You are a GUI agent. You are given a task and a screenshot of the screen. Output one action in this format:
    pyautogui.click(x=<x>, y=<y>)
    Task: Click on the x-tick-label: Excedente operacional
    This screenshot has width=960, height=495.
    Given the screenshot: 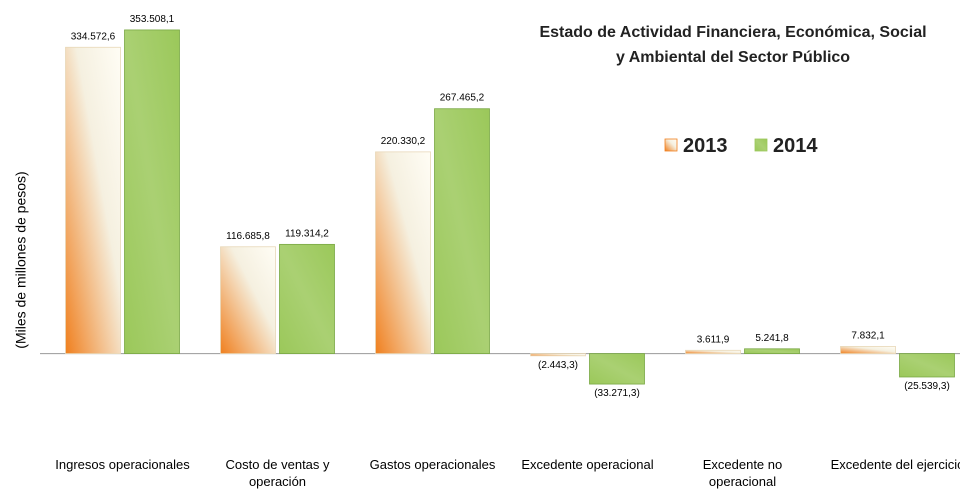 What is the action you would take?
    pyautogui.click(x=587, y=464)
    